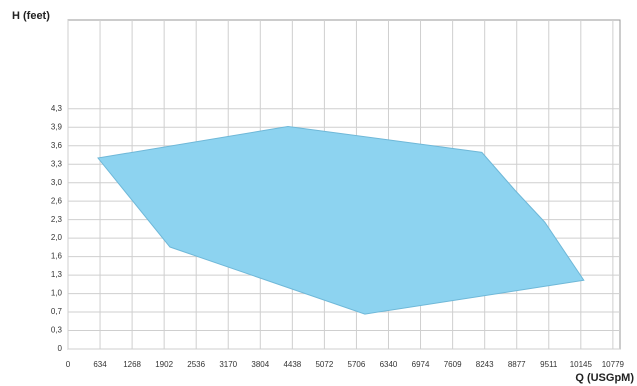  What do you see at coordinates (57, 219) in the screenshot?
I see `y-tick-label: 2,3` at bounding box center [57, 219].